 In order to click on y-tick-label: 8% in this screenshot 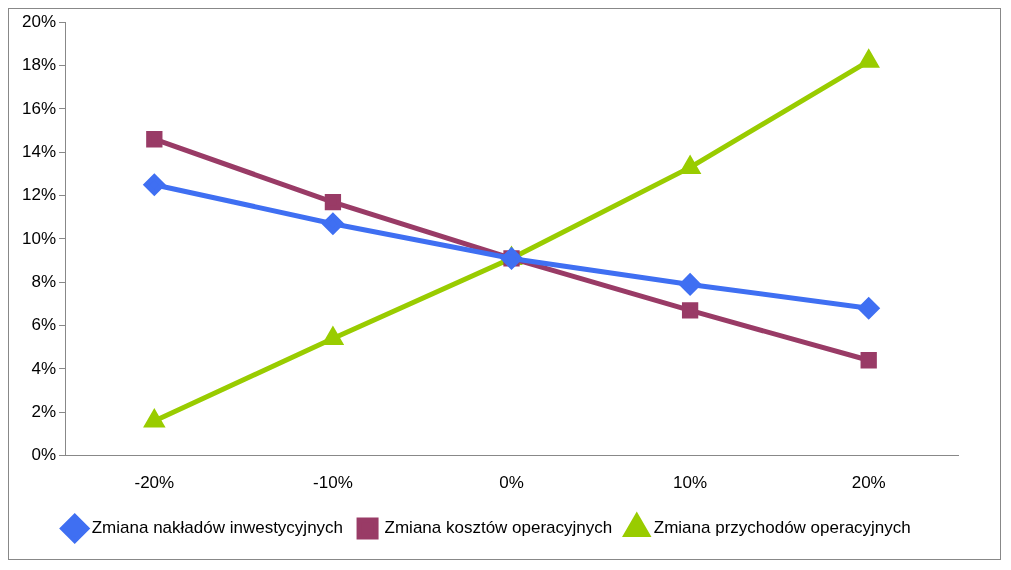, I will do `click(44, 281)`.